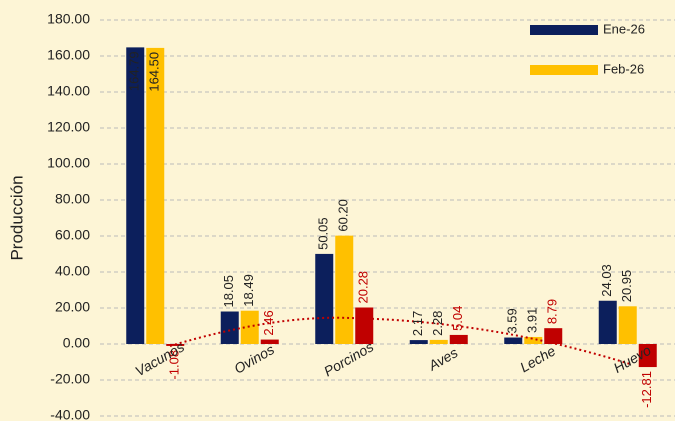 Image resolution: width=675 pixels, height=421 pixels. I want to click on value-label: 20.28, so click(363, 287).